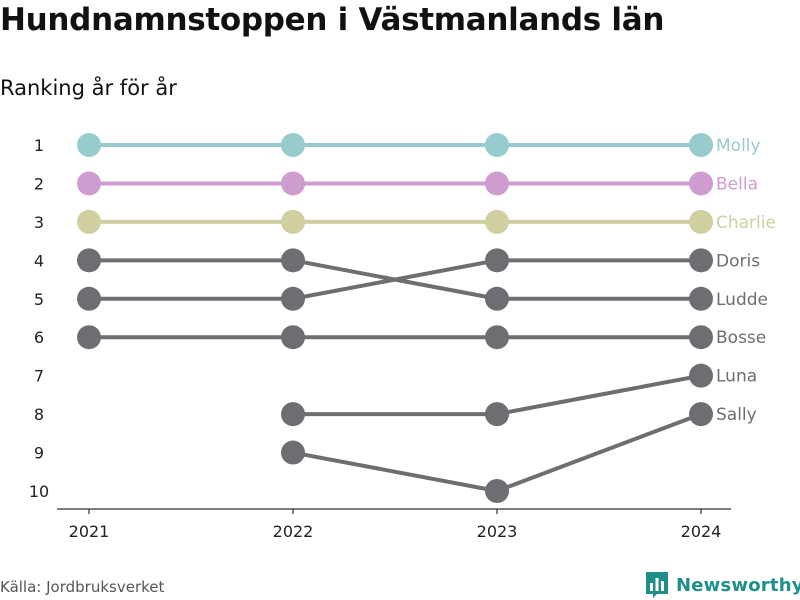 This screenshot has height=600, width=800. What do you see at coordinates (599, 395) in the screenshot?
I see `series-line-luna` at bounding box center [599, 395].